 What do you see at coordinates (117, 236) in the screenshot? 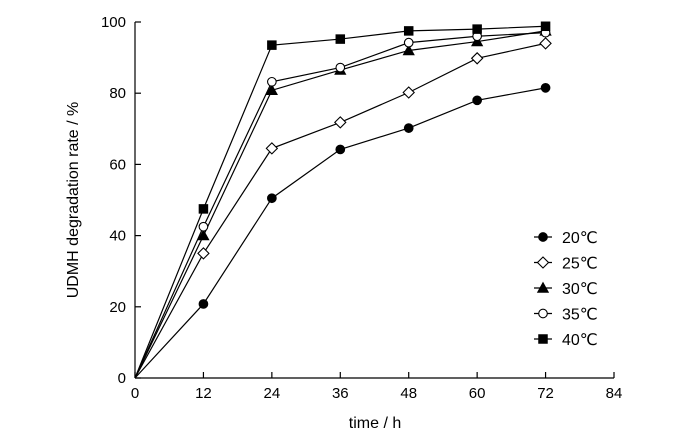
I see `y-tick-label: 40` at bounding box center [117, 236].